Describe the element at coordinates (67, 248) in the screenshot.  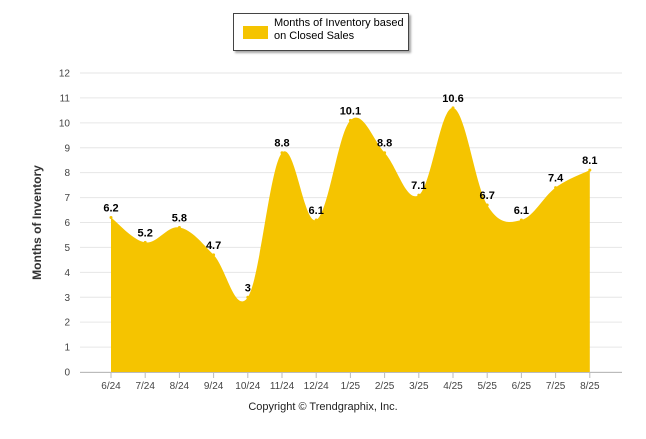
I see `y-tick-label: 5` at that location.